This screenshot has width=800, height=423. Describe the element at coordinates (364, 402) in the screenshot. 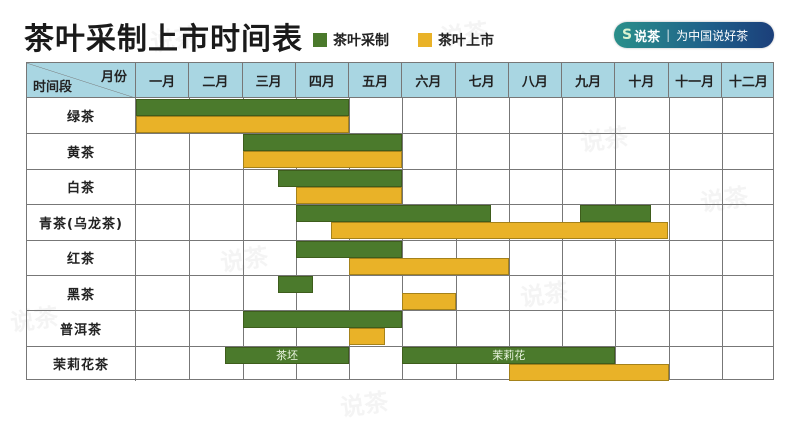

I see `watermark: 说茶` at that location.